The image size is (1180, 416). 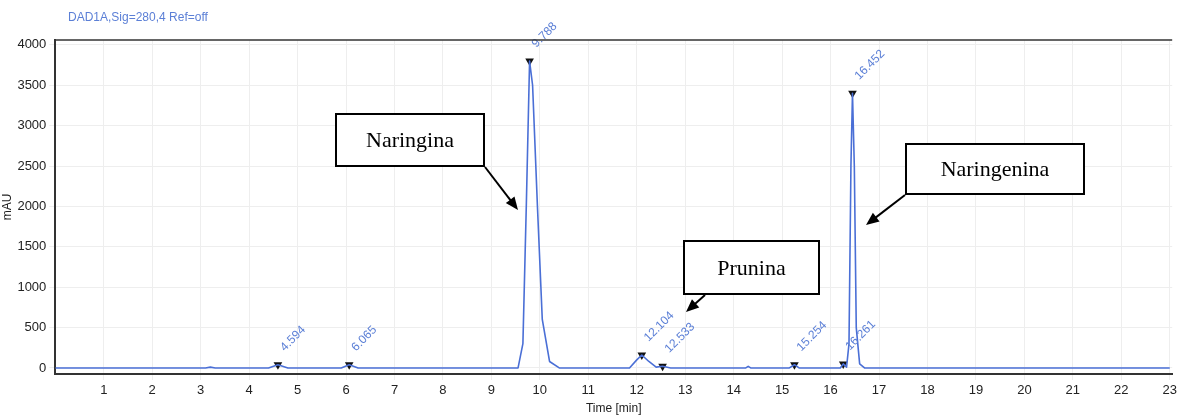 I want to click on x-tick-label: 13, so click(x=685, y=390).